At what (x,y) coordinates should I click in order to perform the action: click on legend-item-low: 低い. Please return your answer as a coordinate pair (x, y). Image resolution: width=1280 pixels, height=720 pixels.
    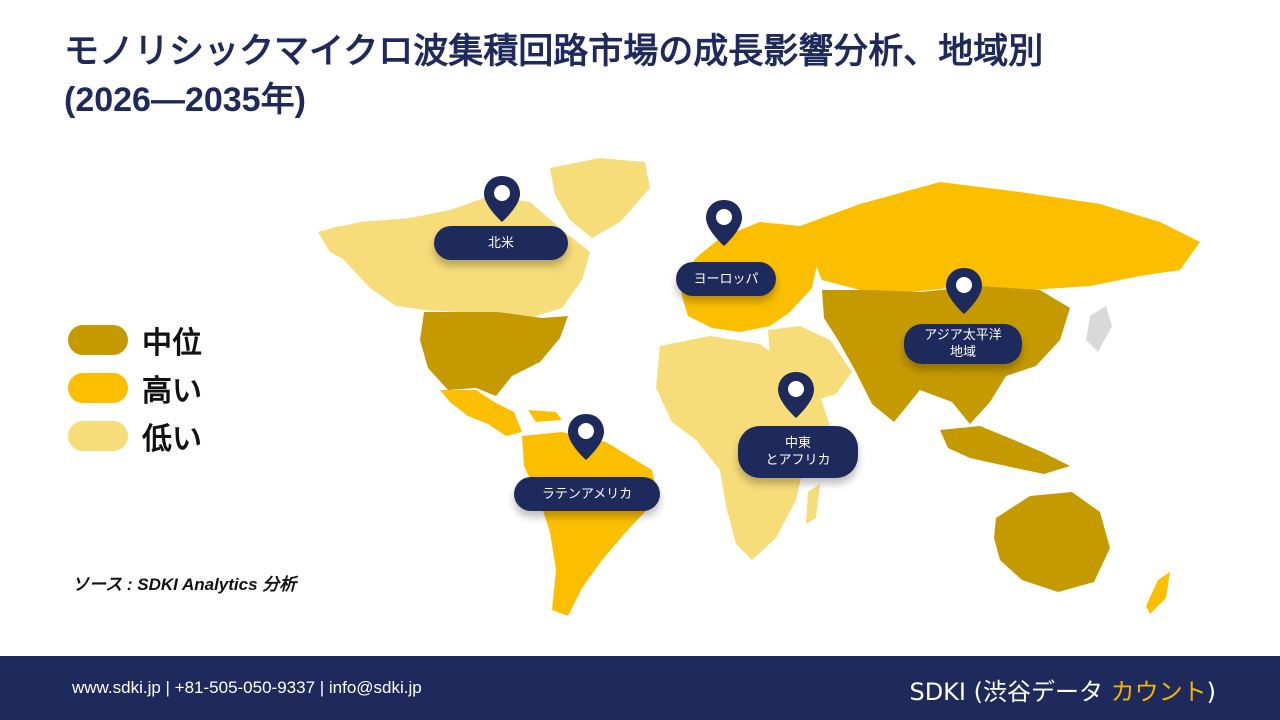
    Looking at the image, I should click on (135, 436).